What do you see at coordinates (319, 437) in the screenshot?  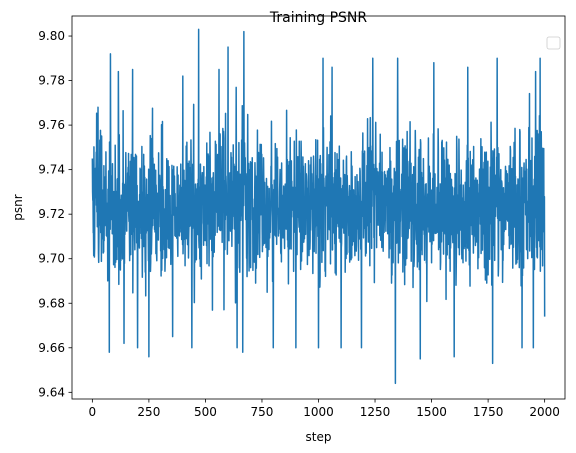 I see `x-axis-label: step` at bounding box center [319, 437].